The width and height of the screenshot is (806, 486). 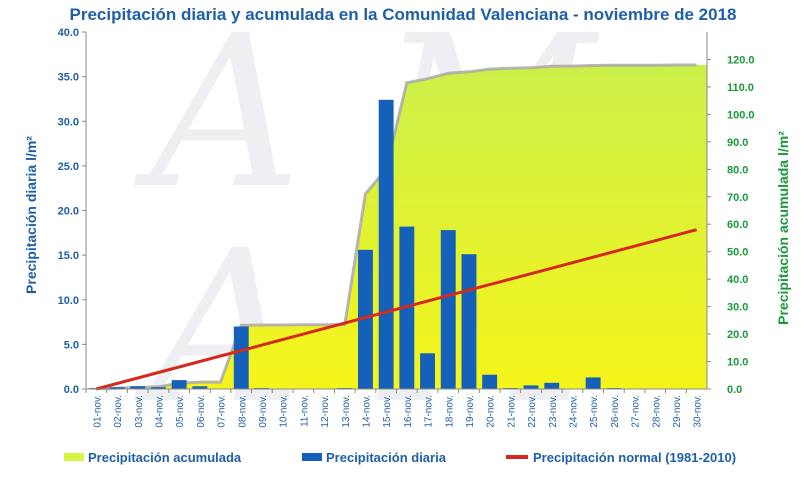 I want to click on bar-05-nov, so click(x=179, y=384).